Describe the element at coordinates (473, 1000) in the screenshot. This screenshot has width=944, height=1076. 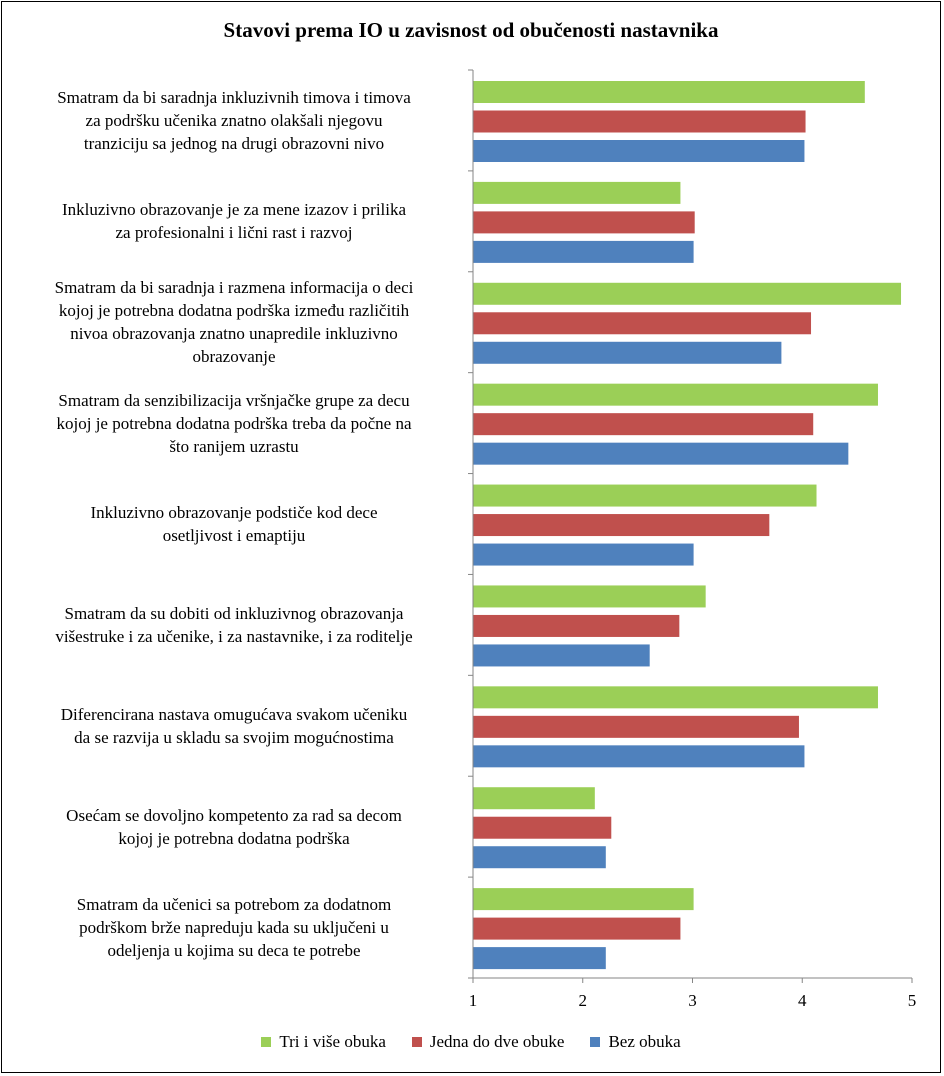
I see `x-tick-label: 1` at that location.